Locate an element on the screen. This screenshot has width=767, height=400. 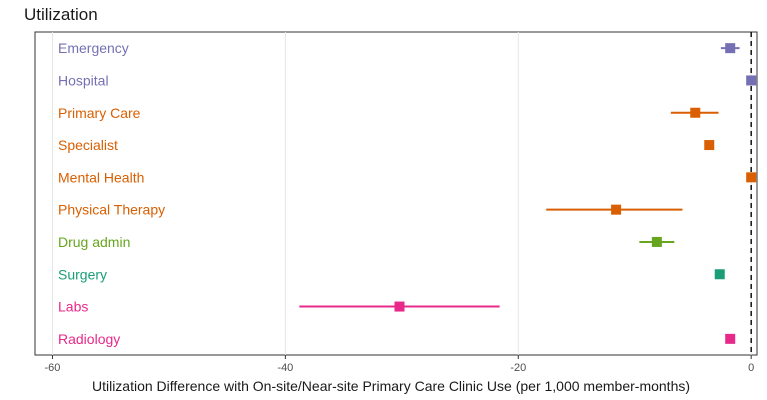
category-label: Surgery is located at coordinates (82, 274).